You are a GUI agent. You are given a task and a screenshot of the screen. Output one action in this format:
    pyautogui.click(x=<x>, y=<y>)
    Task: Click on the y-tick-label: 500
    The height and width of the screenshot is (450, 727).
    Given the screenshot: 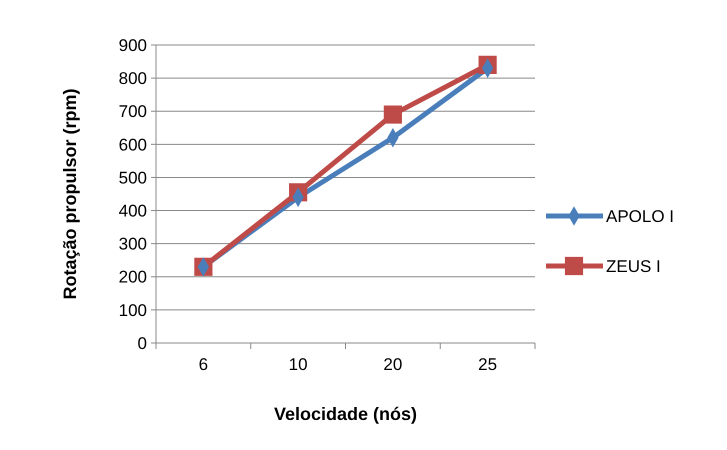 What is the action you would take?
    pyautogui.click(x=132, y=178)
    